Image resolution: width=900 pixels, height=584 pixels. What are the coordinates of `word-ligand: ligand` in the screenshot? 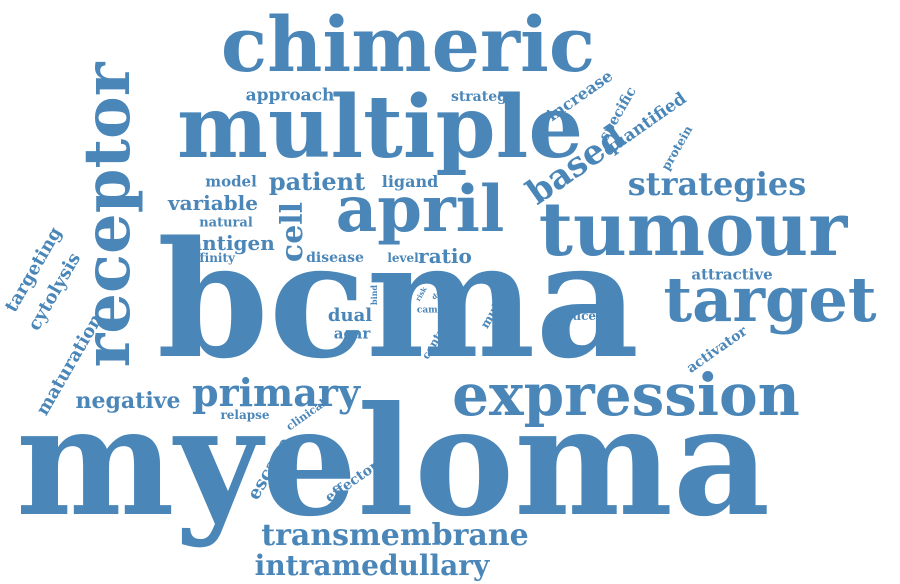 It's located at (410, 181).